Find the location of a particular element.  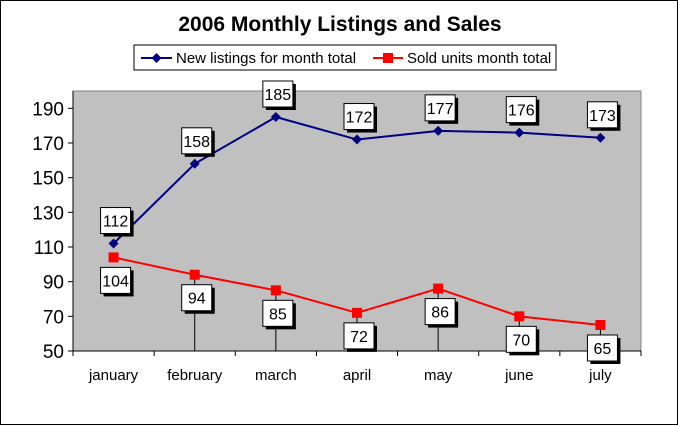

data-label: 70 is located at coordinates (521, 340).